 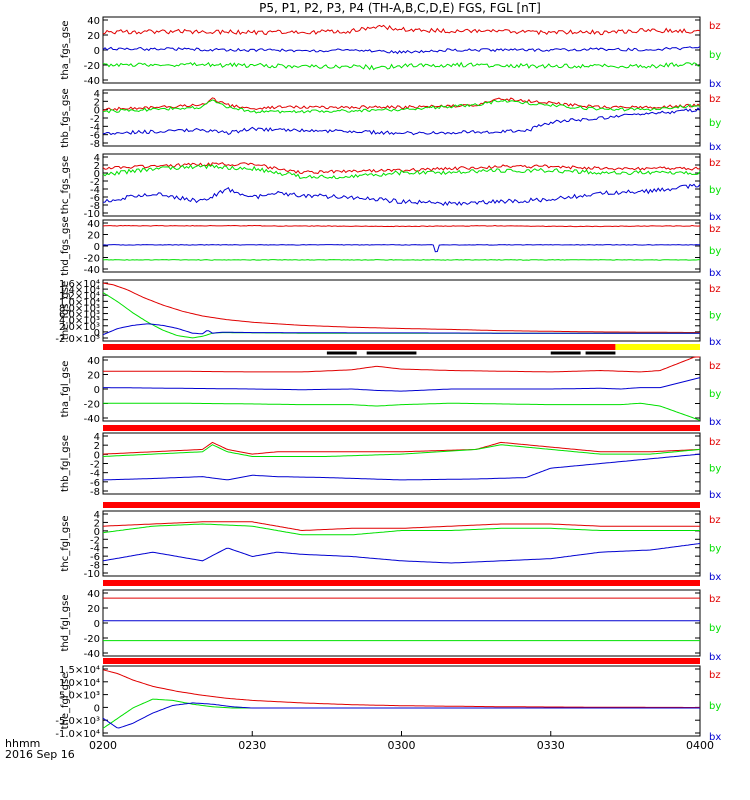 What do you see at coordinates (401, 741) in the screenshot?
I see `x-axis: 0200 0230 0300 0330 0400` at bounding box center [401, 741].